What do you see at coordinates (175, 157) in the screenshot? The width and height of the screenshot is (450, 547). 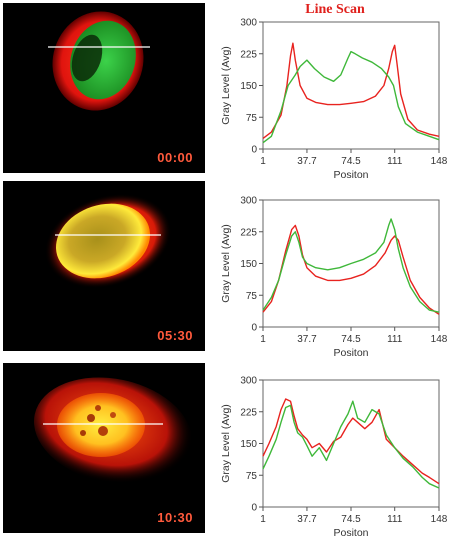 I see `timestamp-1: 00:00` at bounding box center [175, 157].